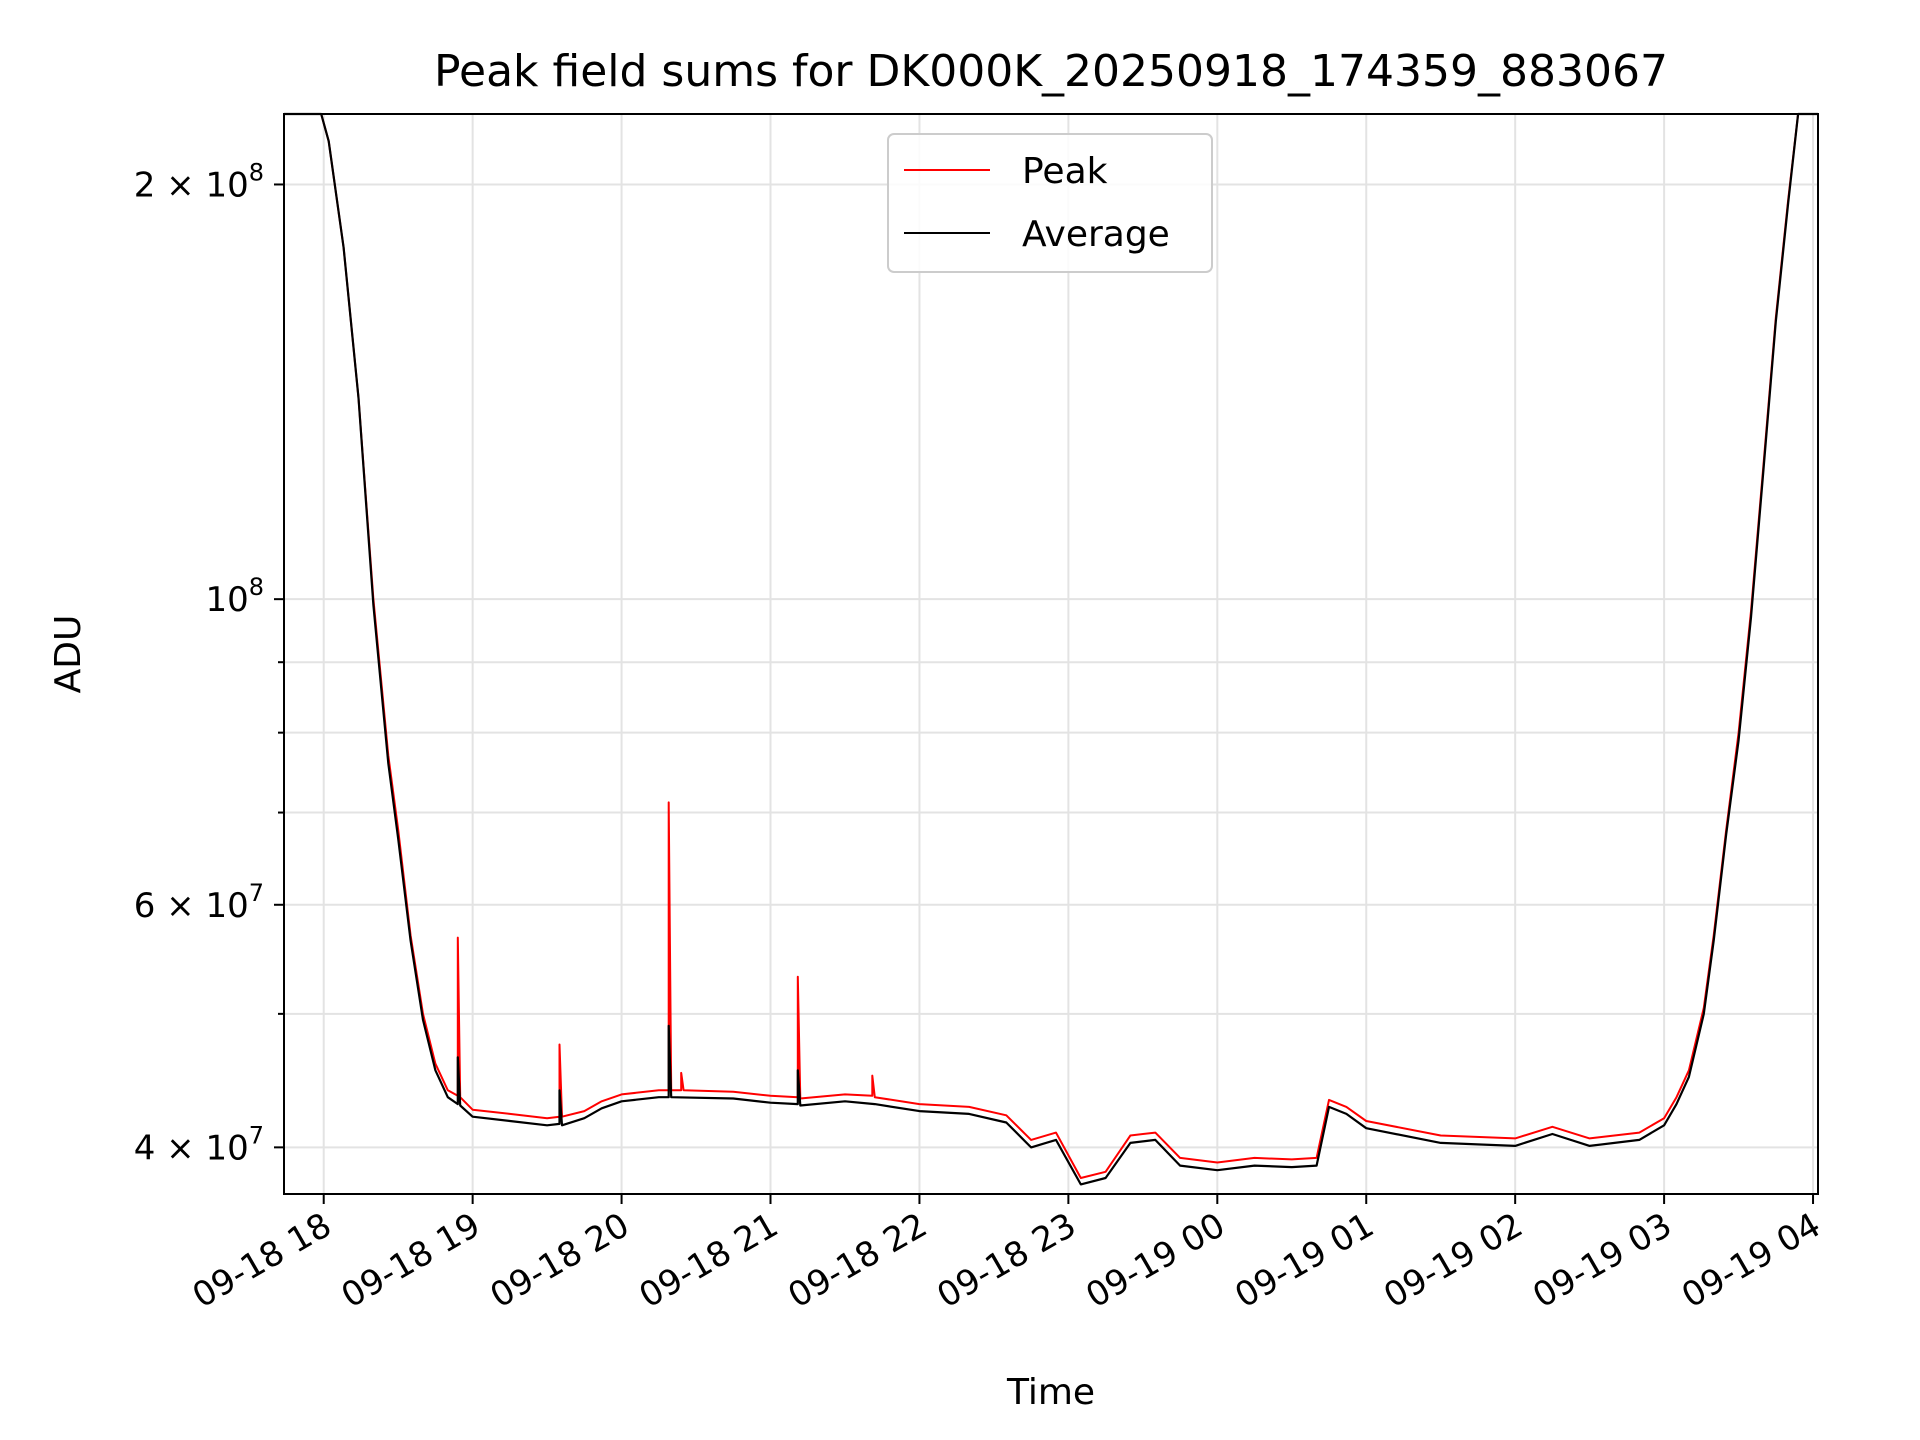 Image resolution: width=1920 pixels, height=1440 pixels. I want to click on x-tick-label: 09-19 01, so click(1304, 1260).